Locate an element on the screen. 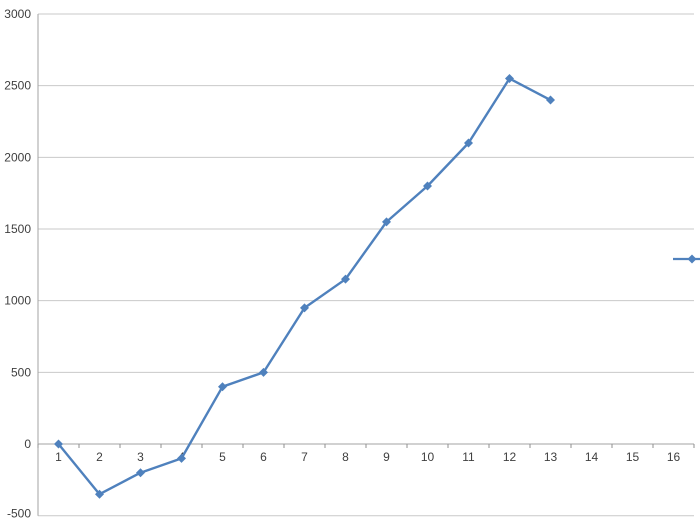 Image resolution: width=700 pixels, height=519 pixels. x-tick-label: 1 is located at coordinates (58, 457).